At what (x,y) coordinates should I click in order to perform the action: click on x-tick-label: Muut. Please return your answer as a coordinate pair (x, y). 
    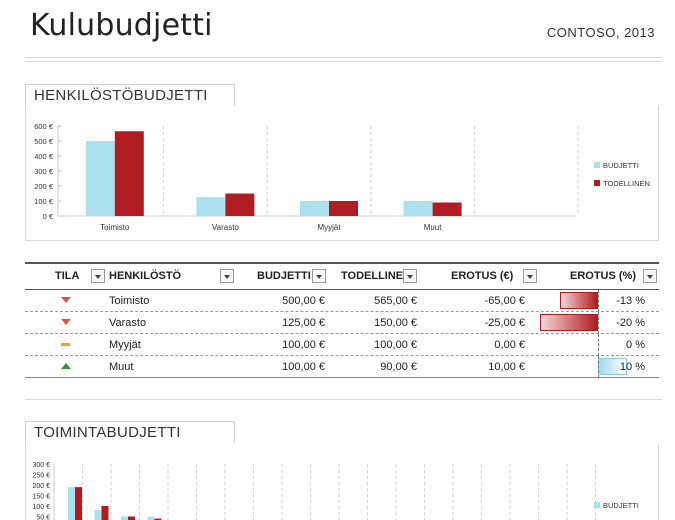
    Looking at the image, I should click on (433, 227).